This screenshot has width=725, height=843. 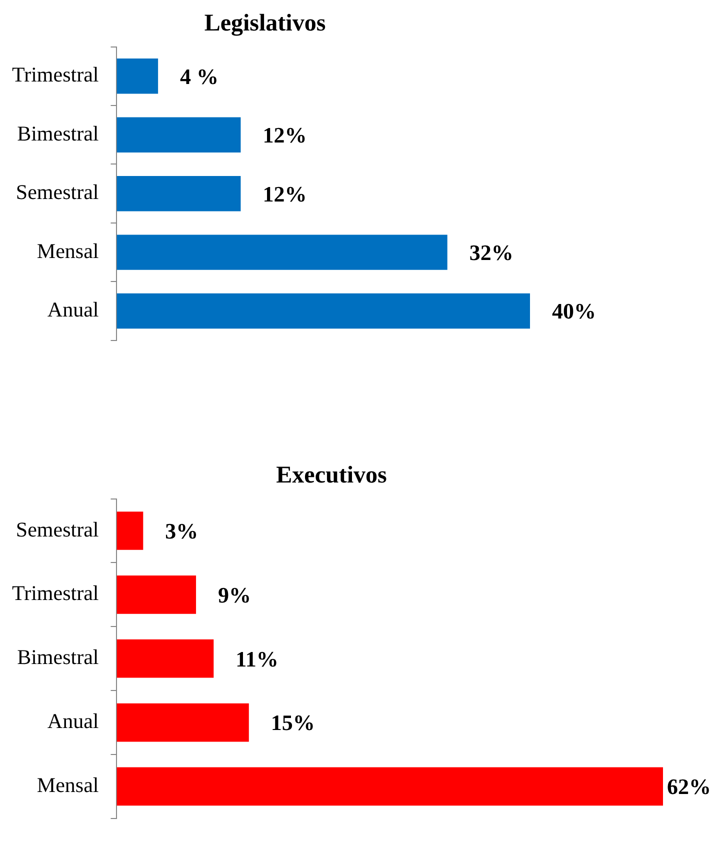 I want to click on chart-title: Executivos, so click(x=331, y=475).